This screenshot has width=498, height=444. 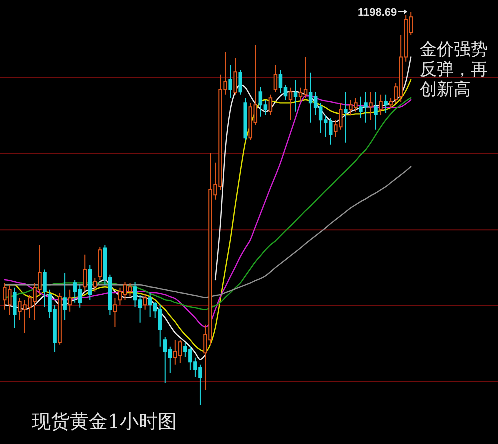 What do you see at coordinates (378, 13) in the screenshot?
I see `annotation: 1198.69` at bounding box center [378, 13].